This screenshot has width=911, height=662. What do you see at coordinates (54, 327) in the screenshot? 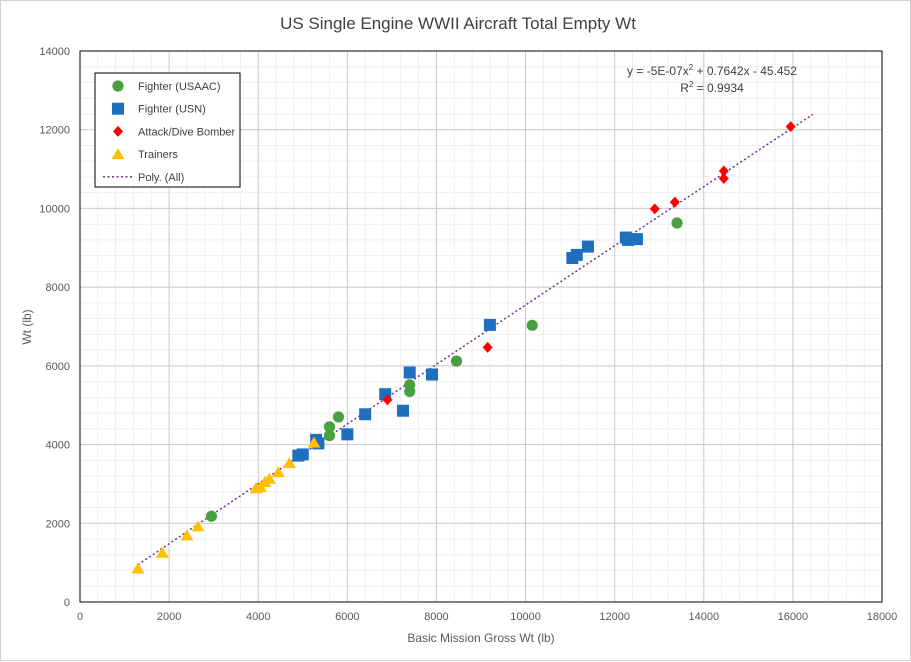
I see `y-axis-ticks: 0 2000 4000 6000 8000 10000 12000 14000` at bounding box center [54, 327].